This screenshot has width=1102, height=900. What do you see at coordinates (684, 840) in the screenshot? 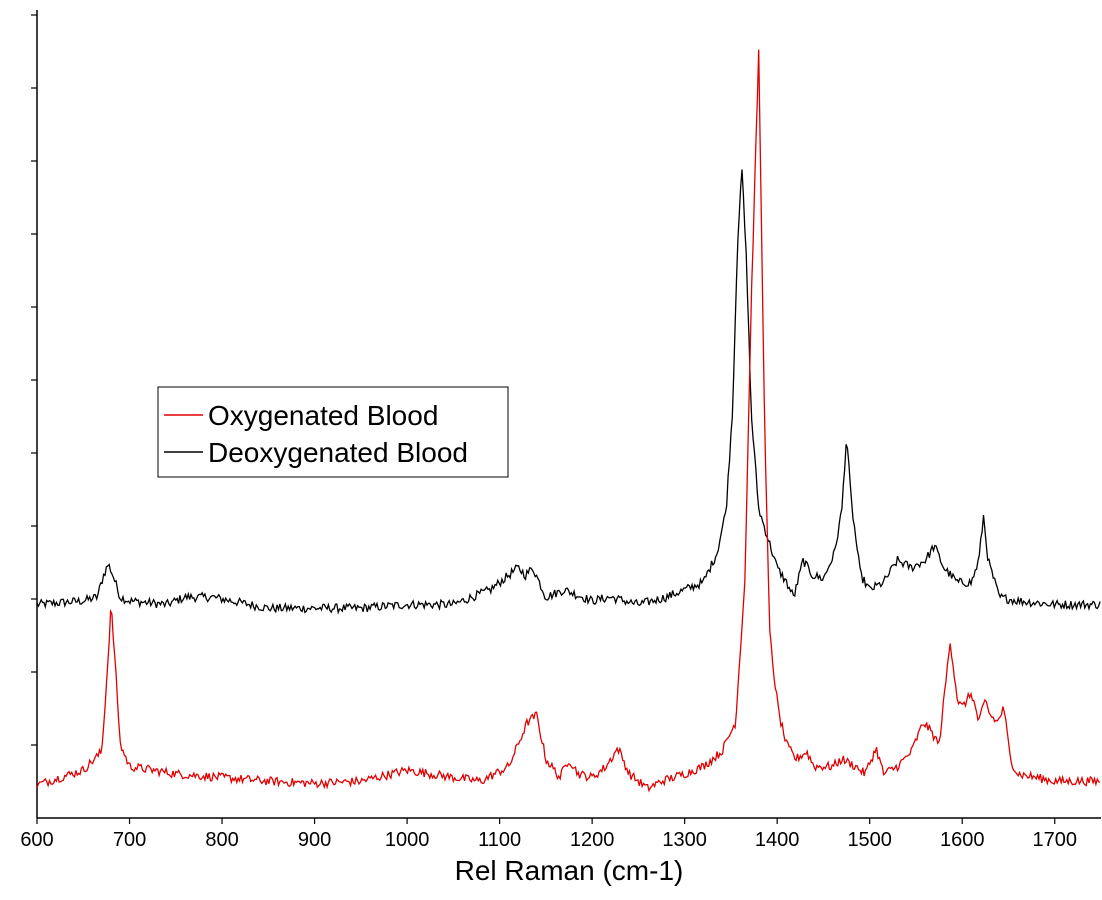
I see `x-tick-label: 1300` at bounding box center [684, 840].